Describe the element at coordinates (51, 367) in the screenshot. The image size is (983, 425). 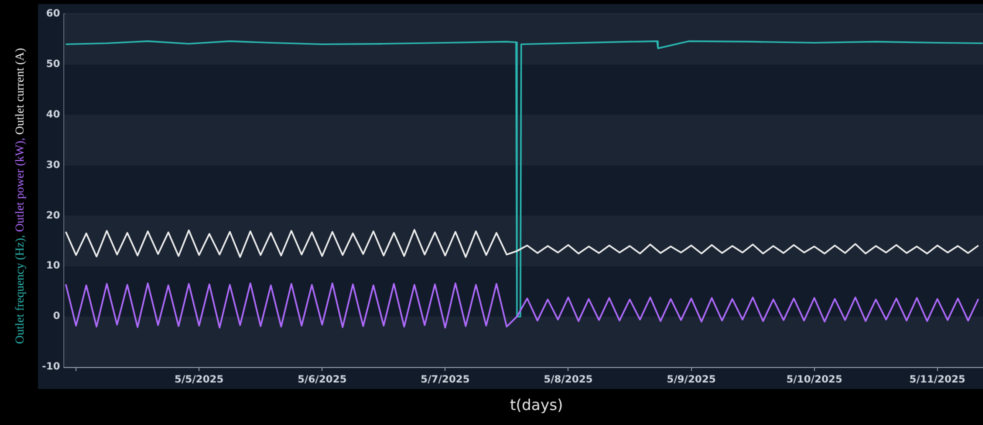
I see `y-tick-label: -10` at that location.